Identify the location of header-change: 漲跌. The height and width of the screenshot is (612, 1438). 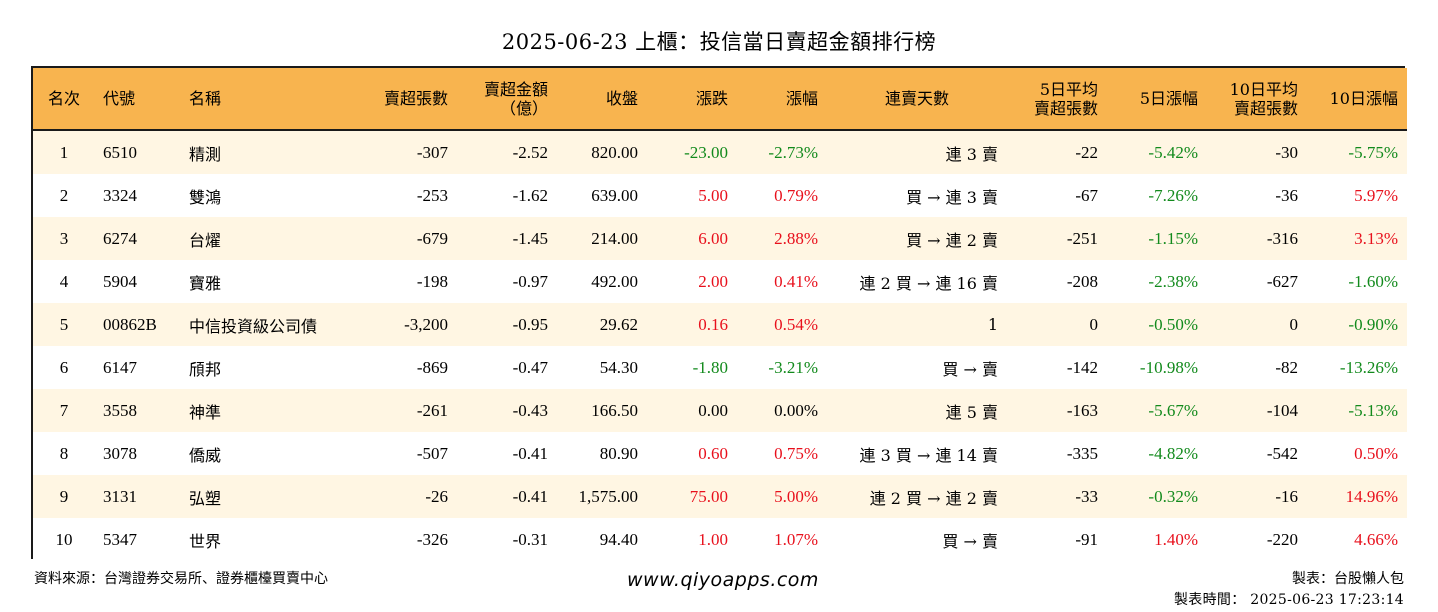
(711, 98).